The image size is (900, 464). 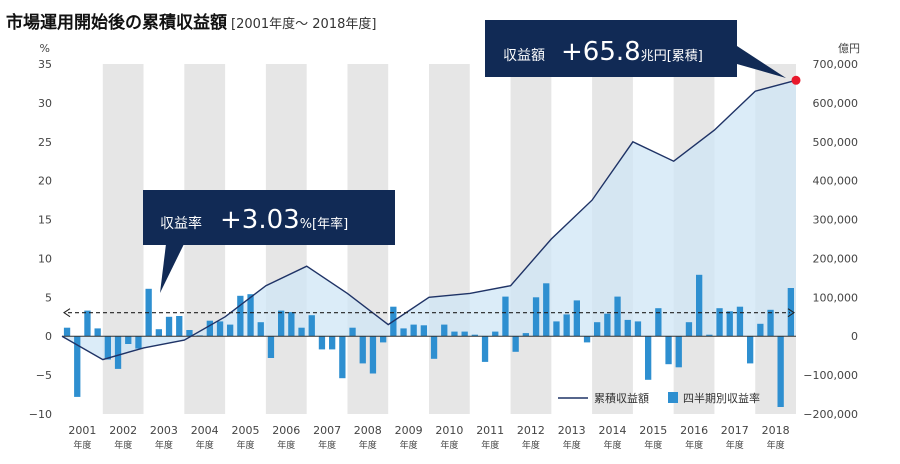 What do you see at coordinates (790, 312) in the screenshot?
I see `bar-2018-q4` at bounding box center [790, 312].